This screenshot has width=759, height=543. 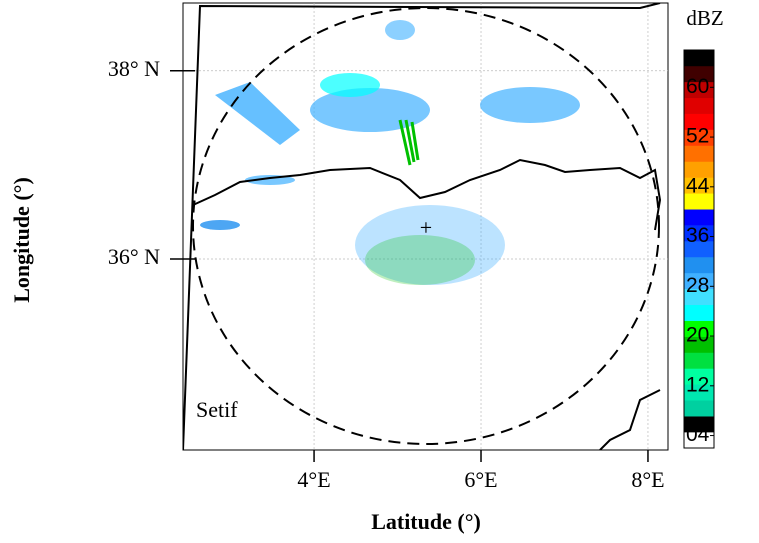 I want to click on colorbar-tick-label: 28, so click(x=697, y=285).